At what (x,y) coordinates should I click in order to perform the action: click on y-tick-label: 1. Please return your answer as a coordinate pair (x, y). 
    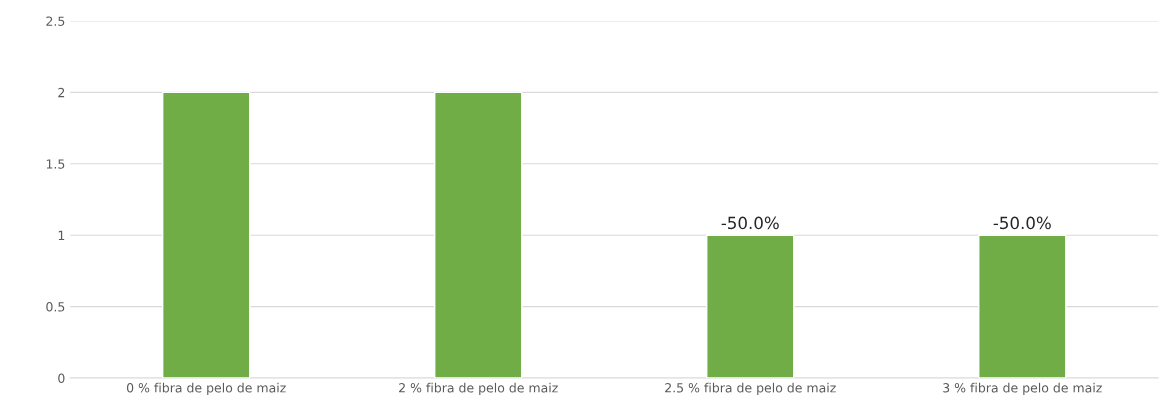
    Looking at the image, I should click on (61, 235).